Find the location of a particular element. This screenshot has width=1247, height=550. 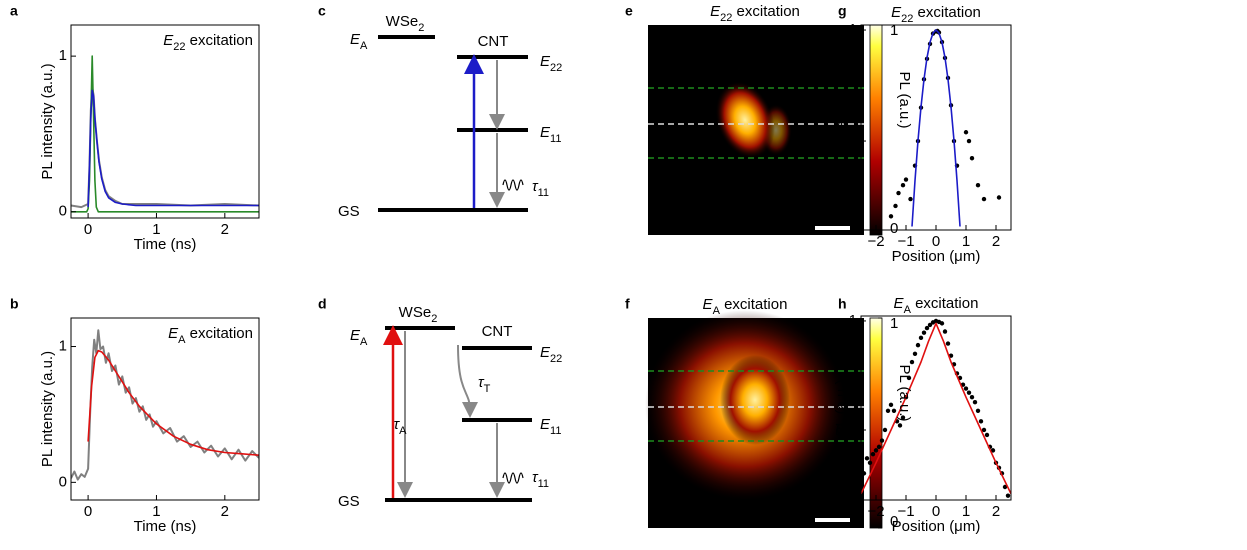

panel-letter: c is located at coordinates (322, 11).